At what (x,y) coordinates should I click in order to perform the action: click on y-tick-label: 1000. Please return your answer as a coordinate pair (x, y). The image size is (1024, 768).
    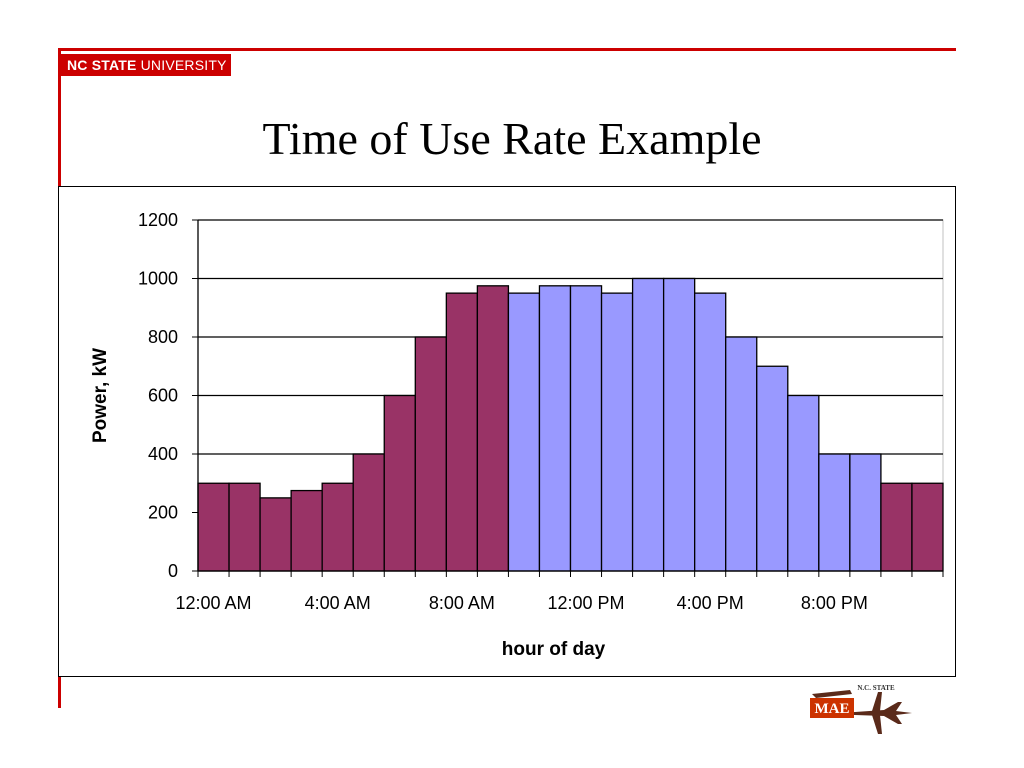
    Looking at the image, I should click on (158, 279).